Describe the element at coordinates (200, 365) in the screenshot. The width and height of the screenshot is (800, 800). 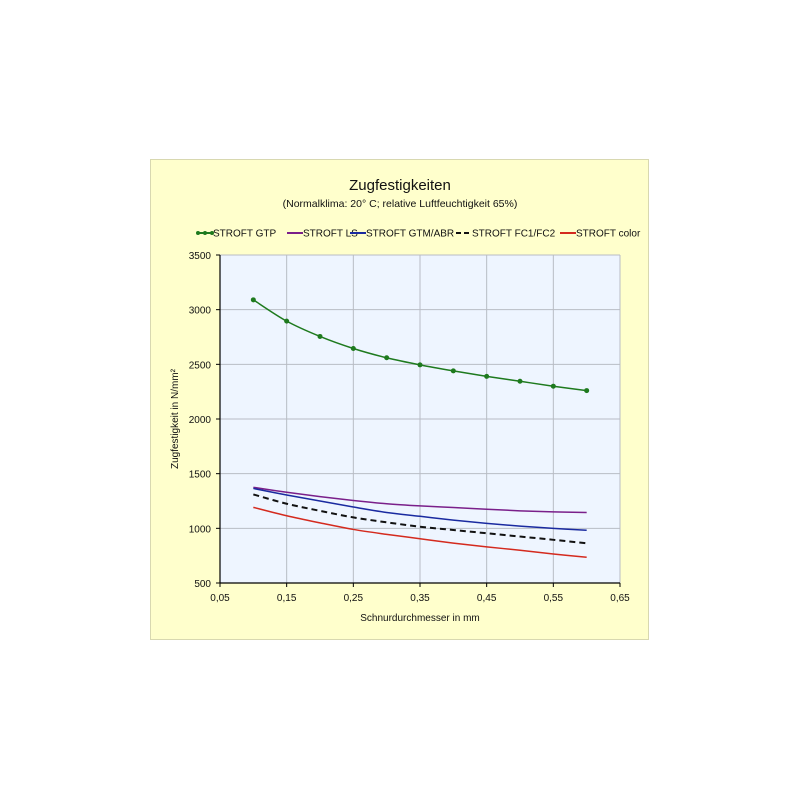
I see `y-tick-label: 2500` at that location.